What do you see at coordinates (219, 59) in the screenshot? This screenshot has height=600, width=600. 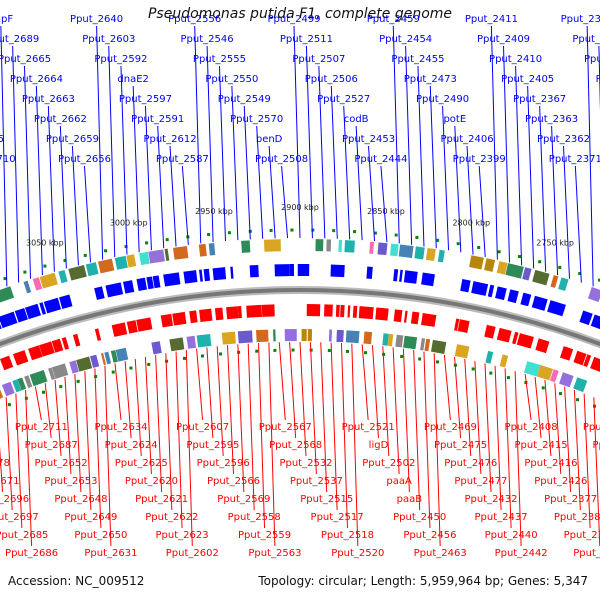 I see `gene-label: Pput_2555` at bounding box center [219, 59].